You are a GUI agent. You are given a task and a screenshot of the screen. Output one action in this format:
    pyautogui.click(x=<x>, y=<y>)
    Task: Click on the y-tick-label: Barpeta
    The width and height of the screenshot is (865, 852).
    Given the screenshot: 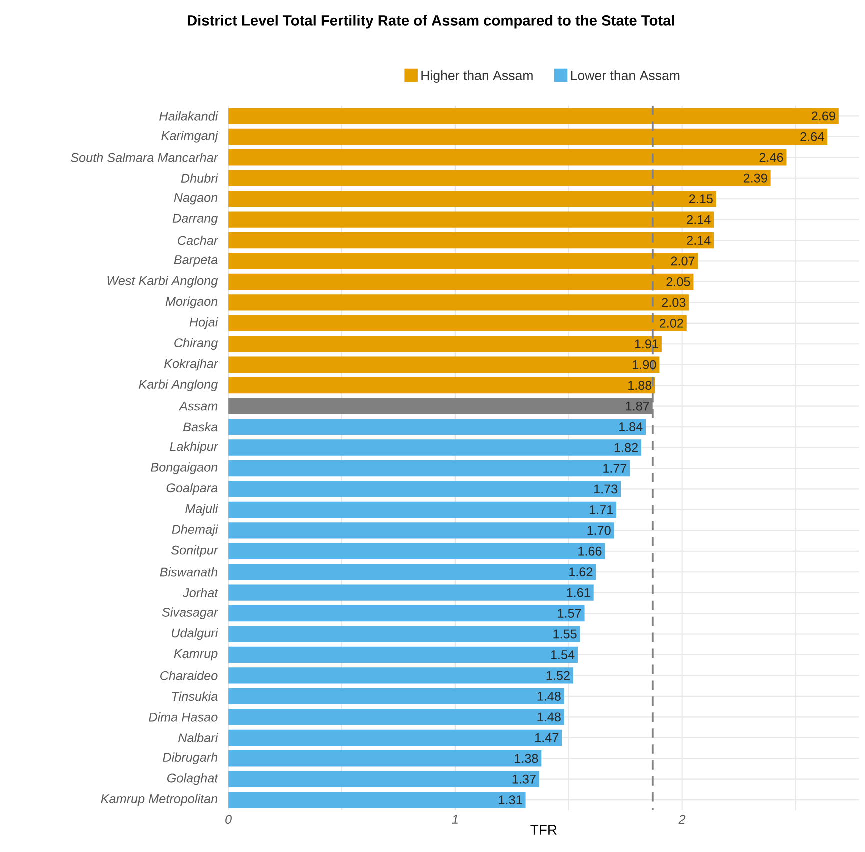 What is the action you would take?
    pyautogui.click(x=196, y=261)
    